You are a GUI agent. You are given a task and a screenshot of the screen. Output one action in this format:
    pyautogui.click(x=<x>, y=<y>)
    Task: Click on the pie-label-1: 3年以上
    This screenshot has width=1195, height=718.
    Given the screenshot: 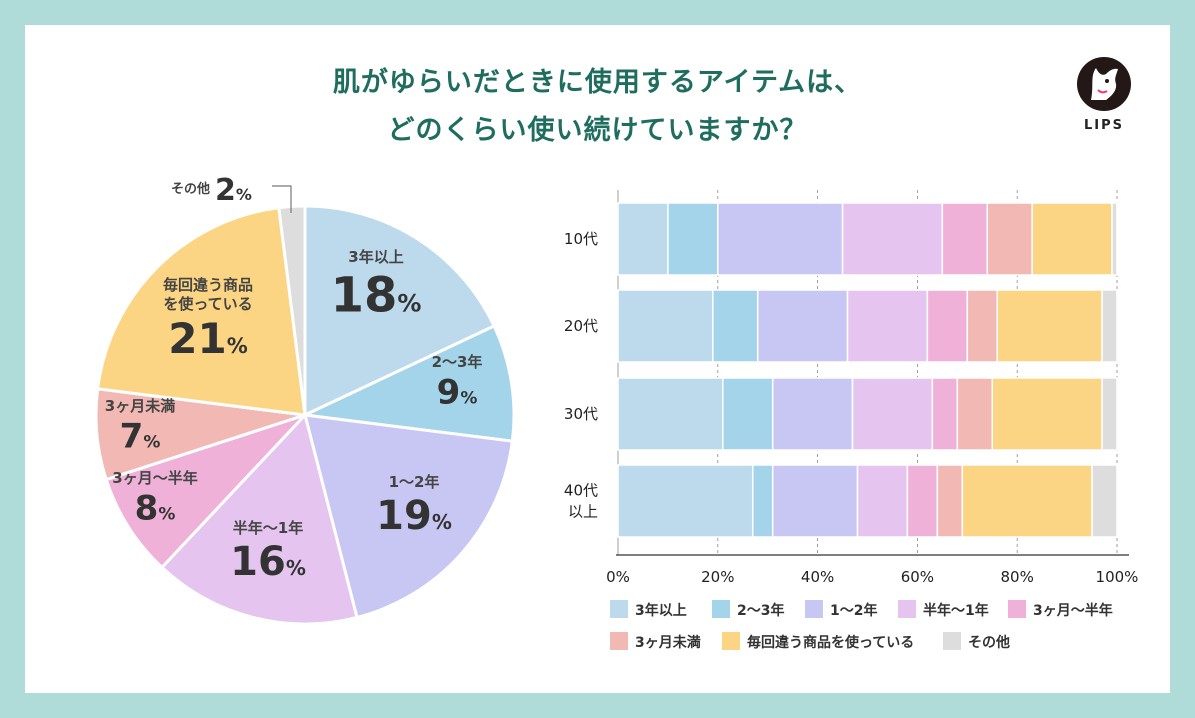 What is the action you would take?
    pyautogui.click(x=375, y=257)
    